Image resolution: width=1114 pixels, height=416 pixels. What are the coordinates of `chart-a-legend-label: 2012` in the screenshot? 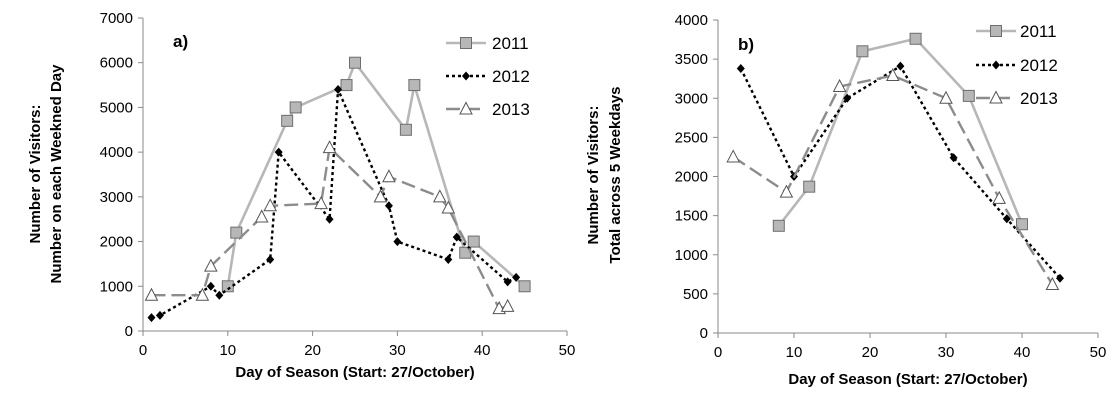 It's located at (511, 76).